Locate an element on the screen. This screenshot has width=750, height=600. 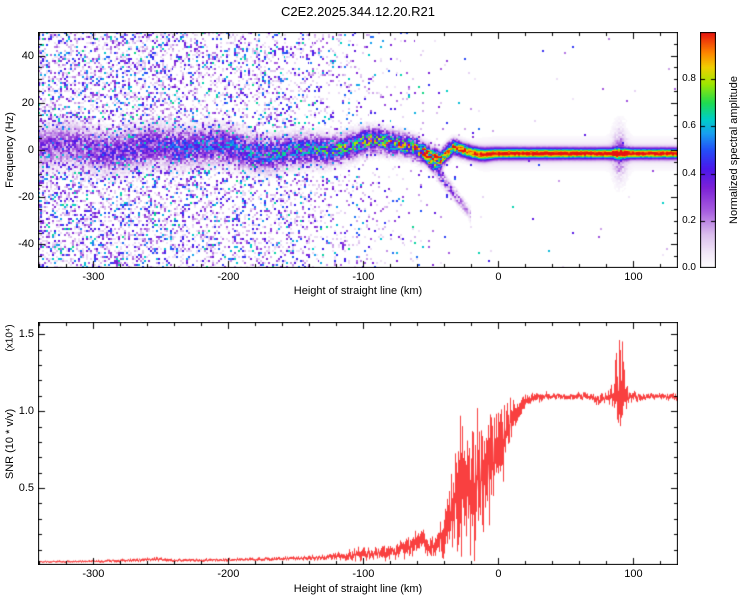
figure-title: C2E2.2025.344.12.20.R21 is located at coordinates (358, 11).